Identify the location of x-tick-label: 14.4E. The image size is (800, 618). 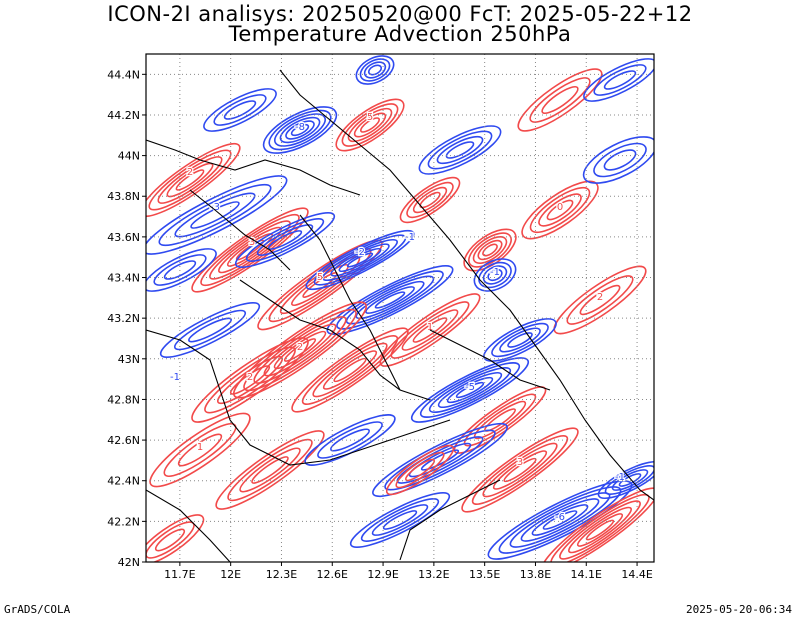
(636, 574).